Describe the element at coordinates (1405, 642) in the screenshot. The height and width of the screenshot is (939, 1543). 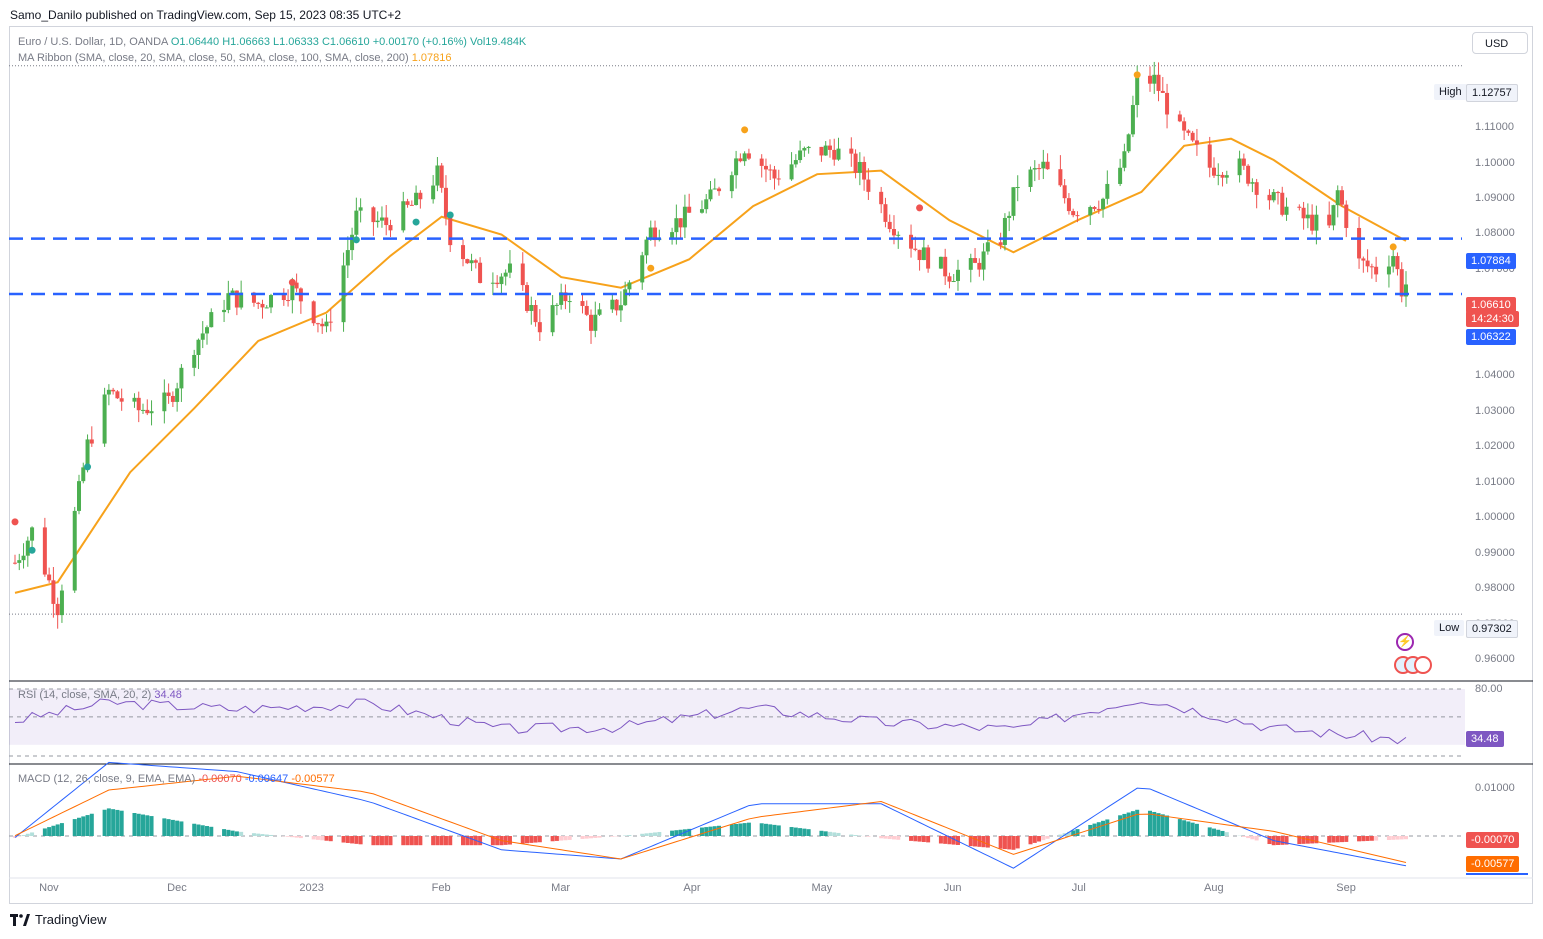
I see `lightning-icon: ⚡` at that location.